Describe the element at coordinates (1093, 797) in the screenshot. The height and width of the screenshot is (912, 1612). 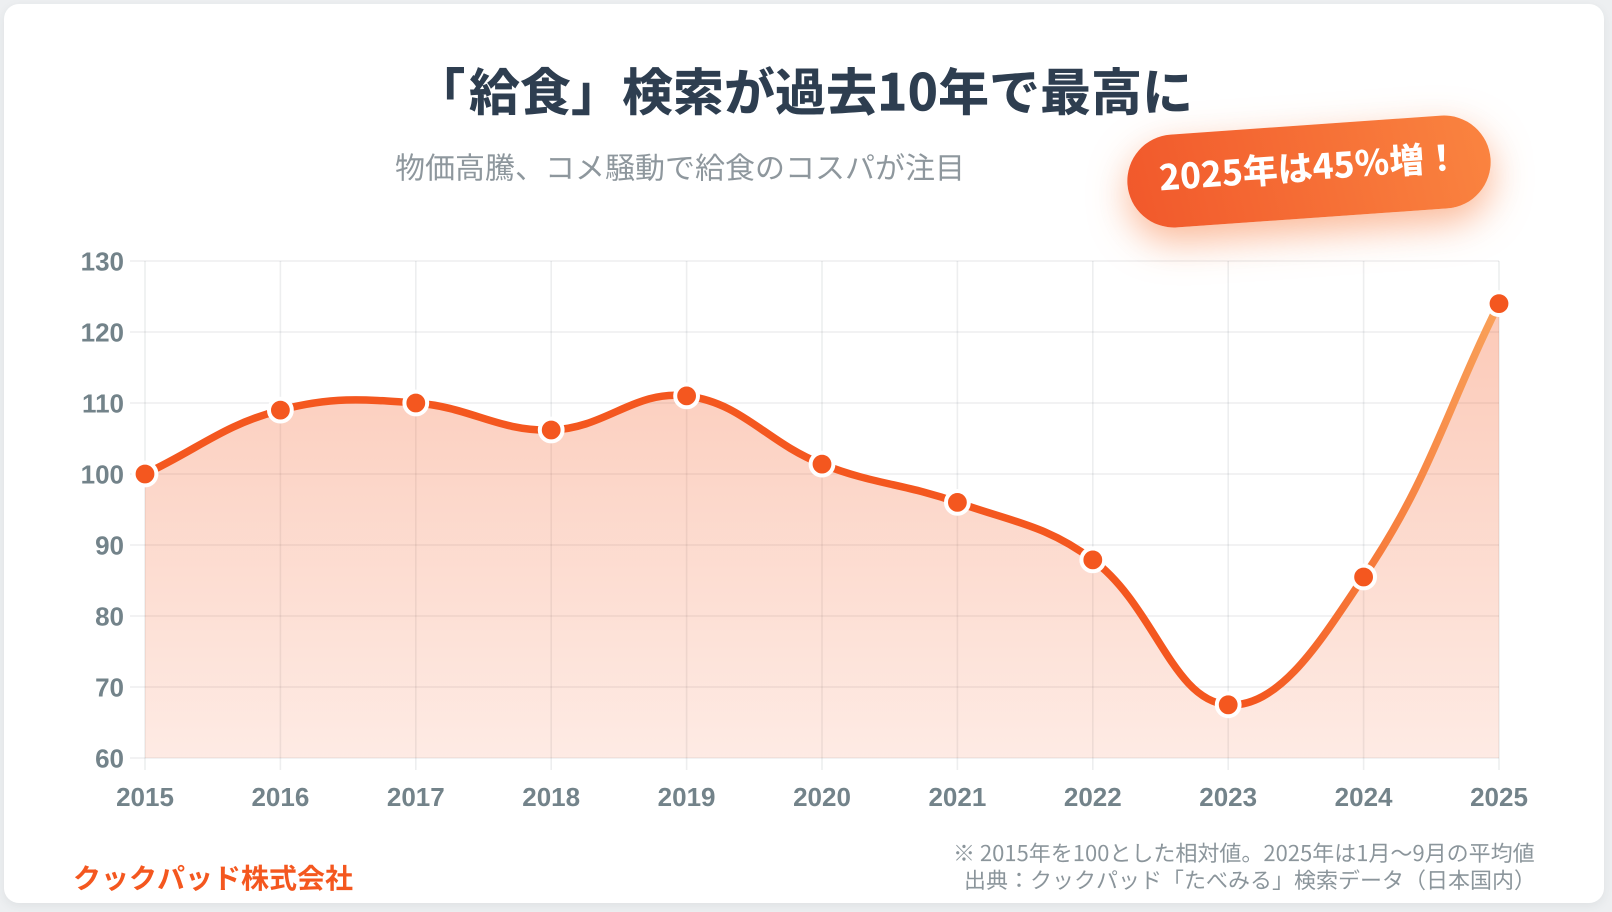
I see `svg-text: 2022` at that location.